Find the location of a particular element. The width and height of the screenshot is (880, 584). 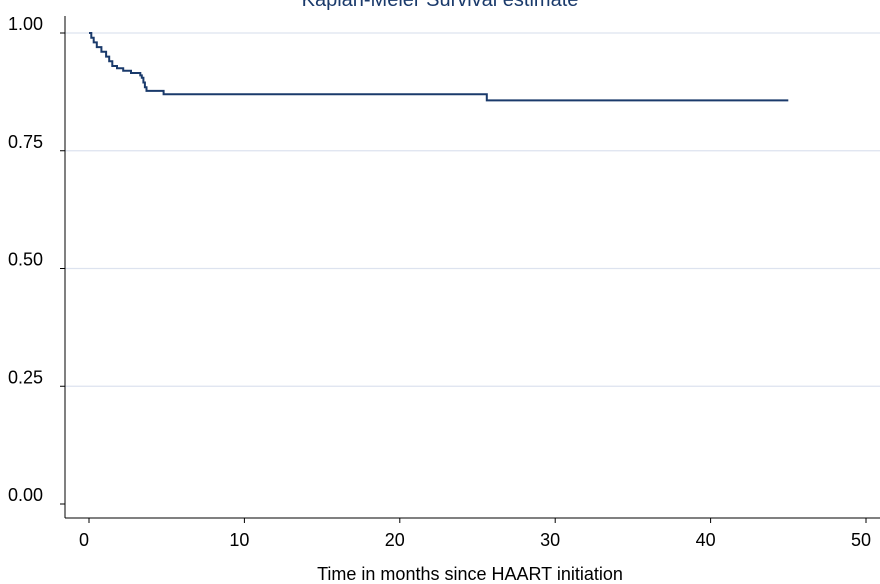

y-tick-label: 0.00 is located at coordinates (25, 495).